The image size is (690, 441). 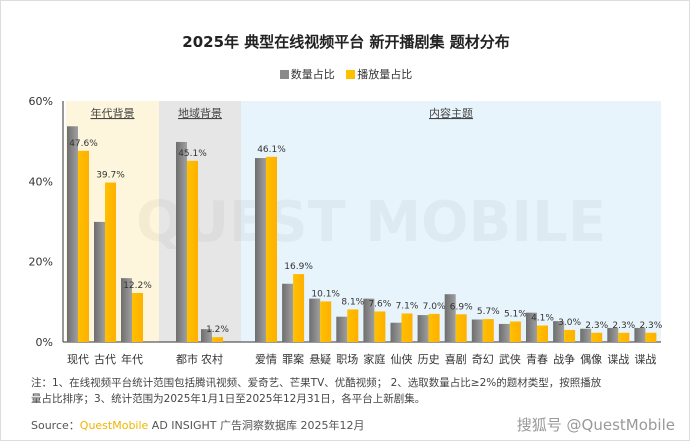 What do you see at coordinates (537, 359) in the screenshot?
I see `x-tick-label: 青春` at bounding box center [537, 359].